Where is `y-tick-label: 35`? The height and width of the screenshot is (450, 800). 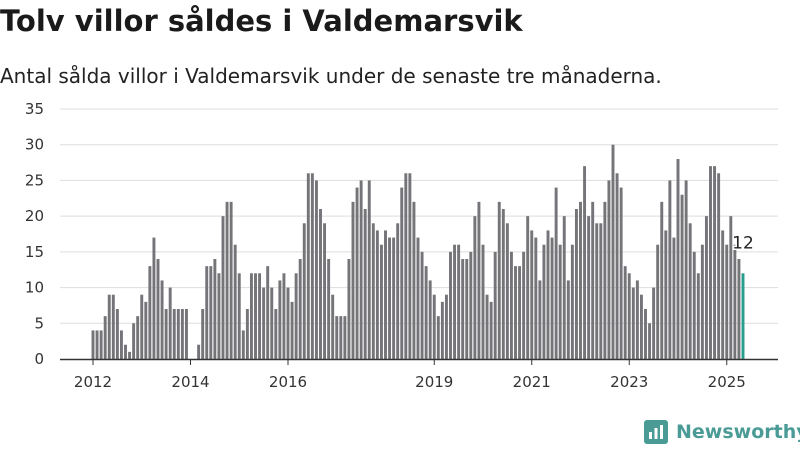
y-tick-label: 35 is located at coordinates (34, 109).